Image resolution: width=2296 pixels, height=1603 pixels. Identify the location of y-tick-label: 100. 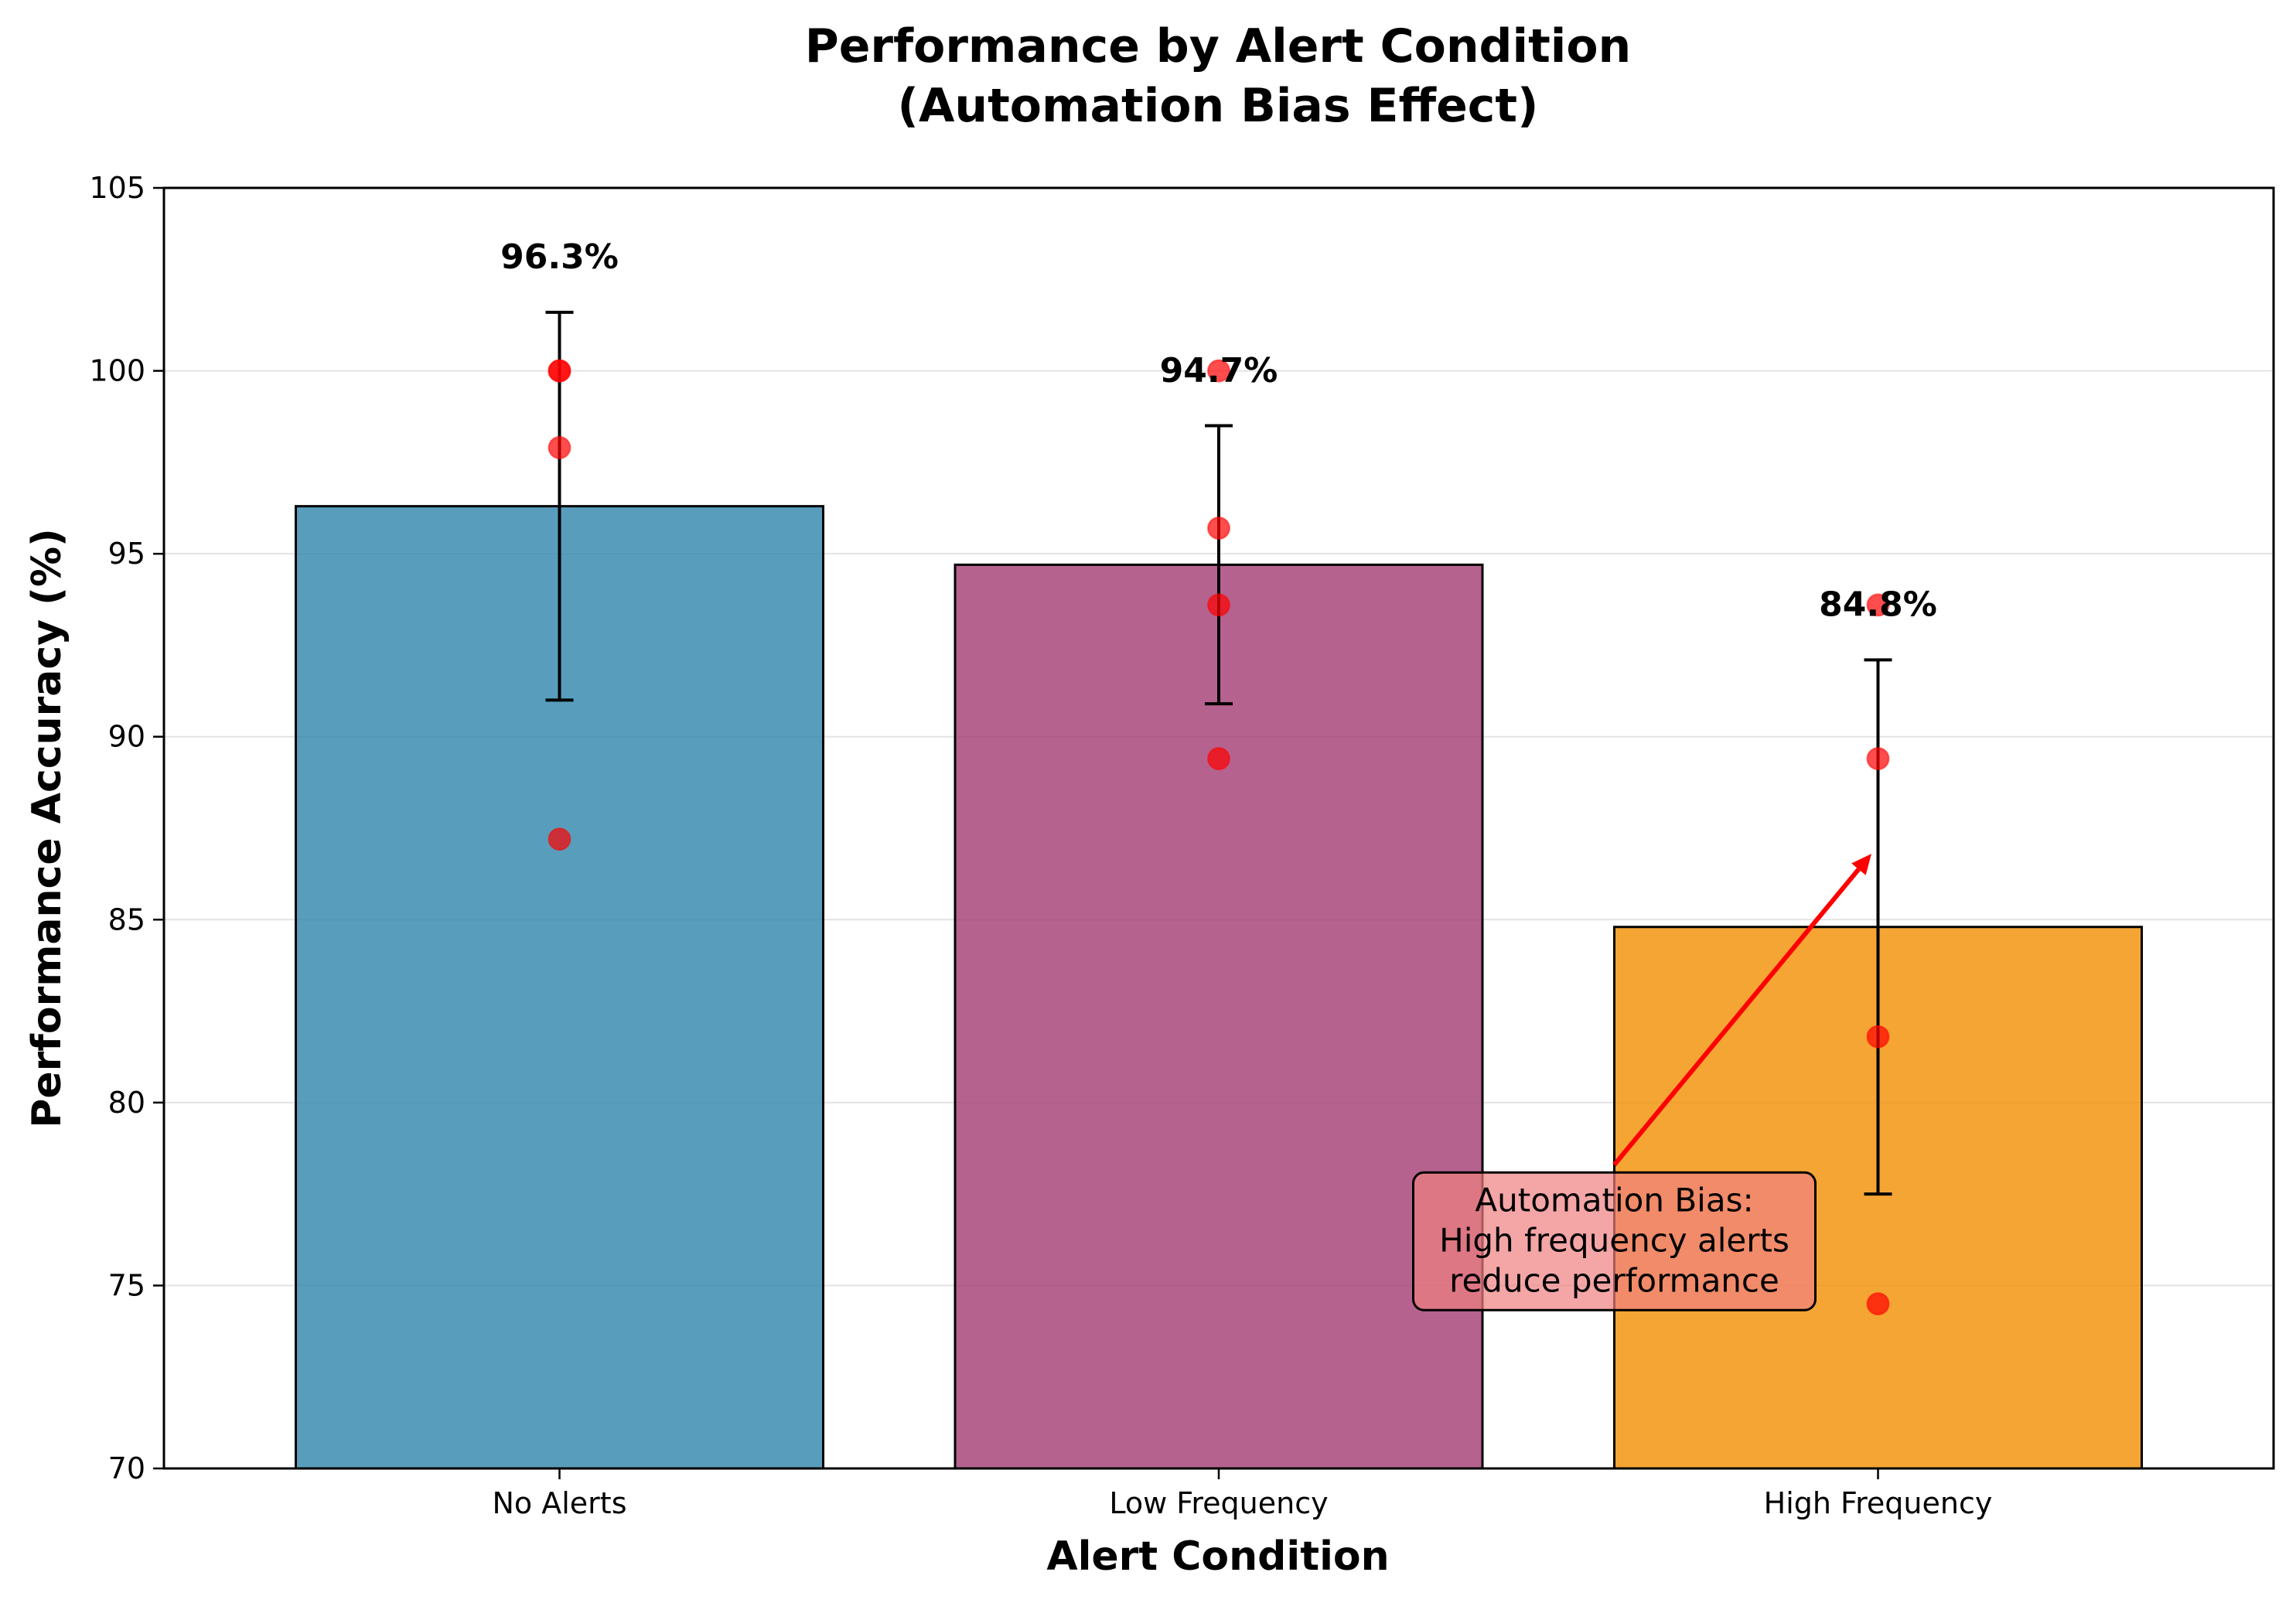
(117, 371).